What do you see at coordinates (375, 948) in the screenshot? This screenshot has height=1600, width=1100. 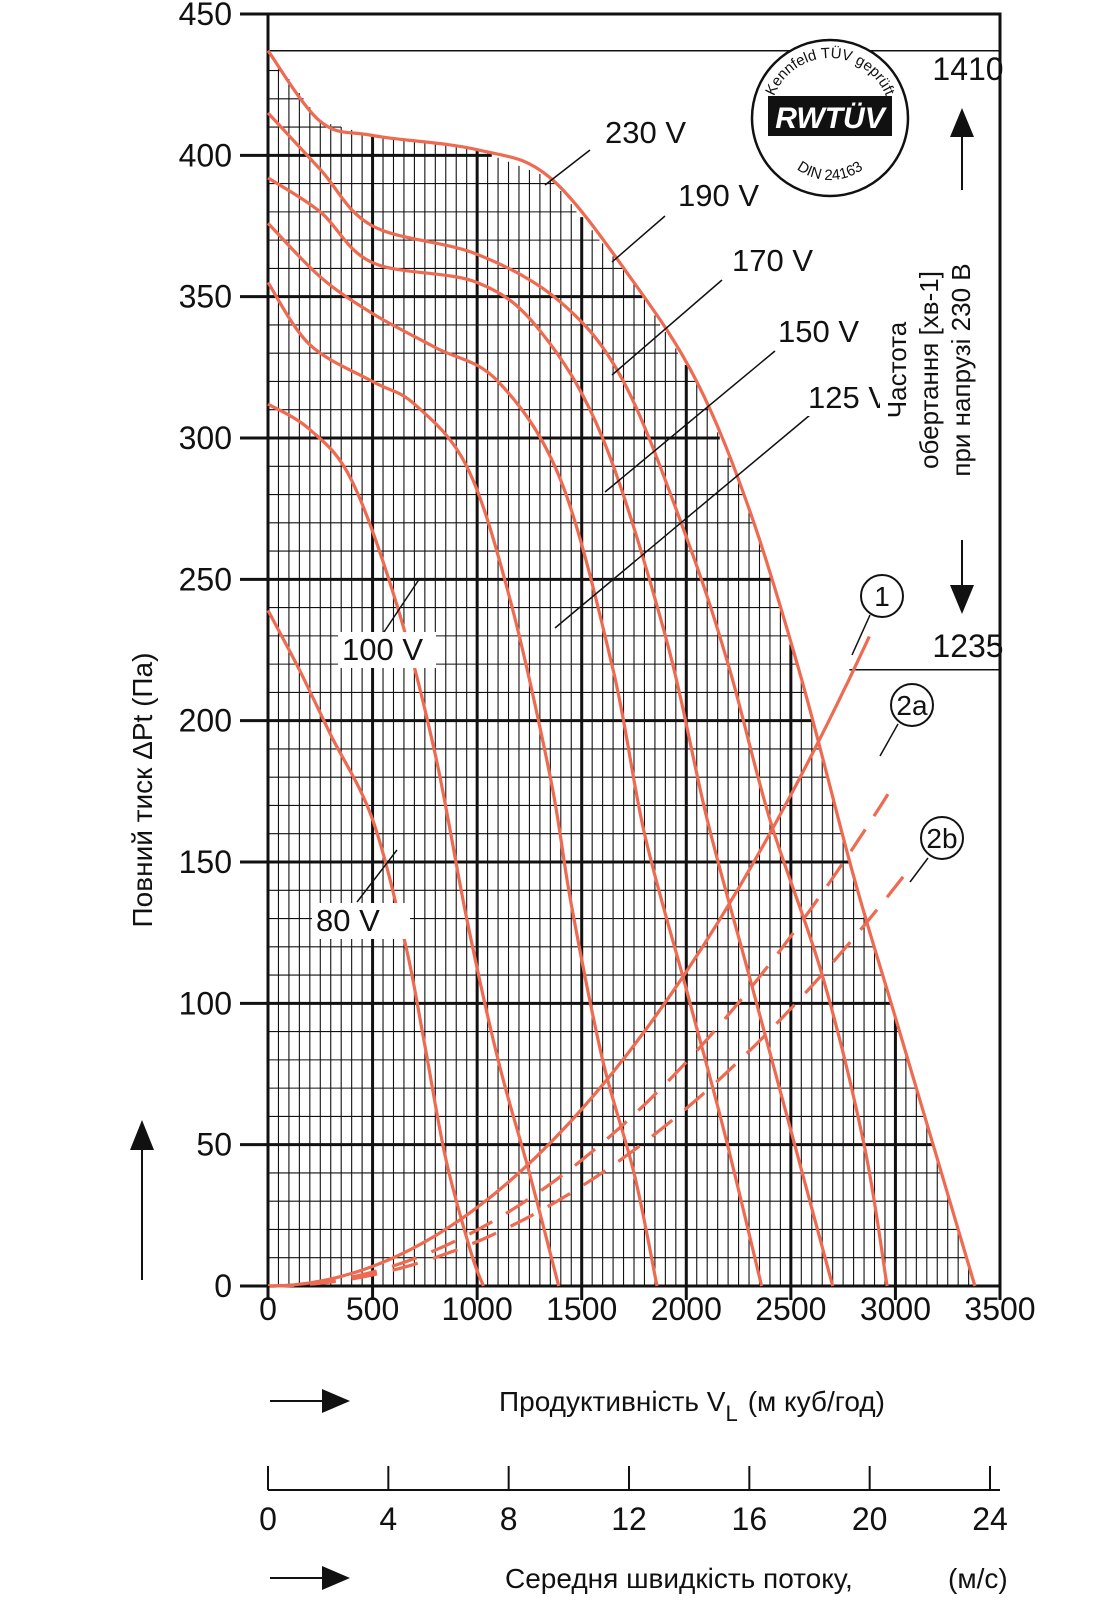 I see `fan-curve-80v` at bounding box center [375, 948].